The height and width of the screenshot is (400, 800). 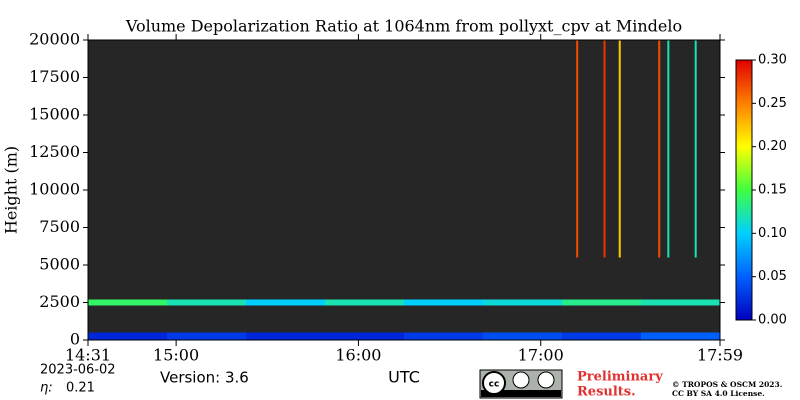 What do you see at coordinates (59, 264) in the screenshot?
I see `y-tick-label: 5000` at bounding box center [59, 264].